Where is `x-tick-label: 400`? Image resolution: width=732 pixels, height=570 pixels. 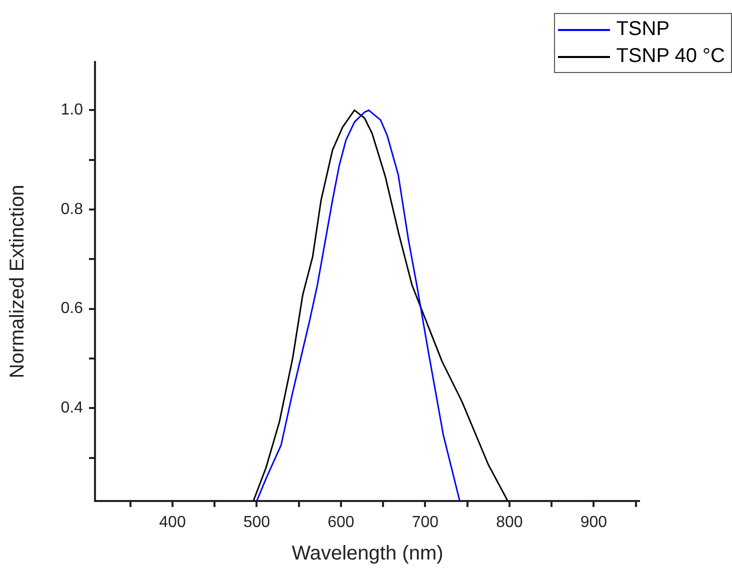
x-tick-label: 400 is located at coordinates (172, 523).